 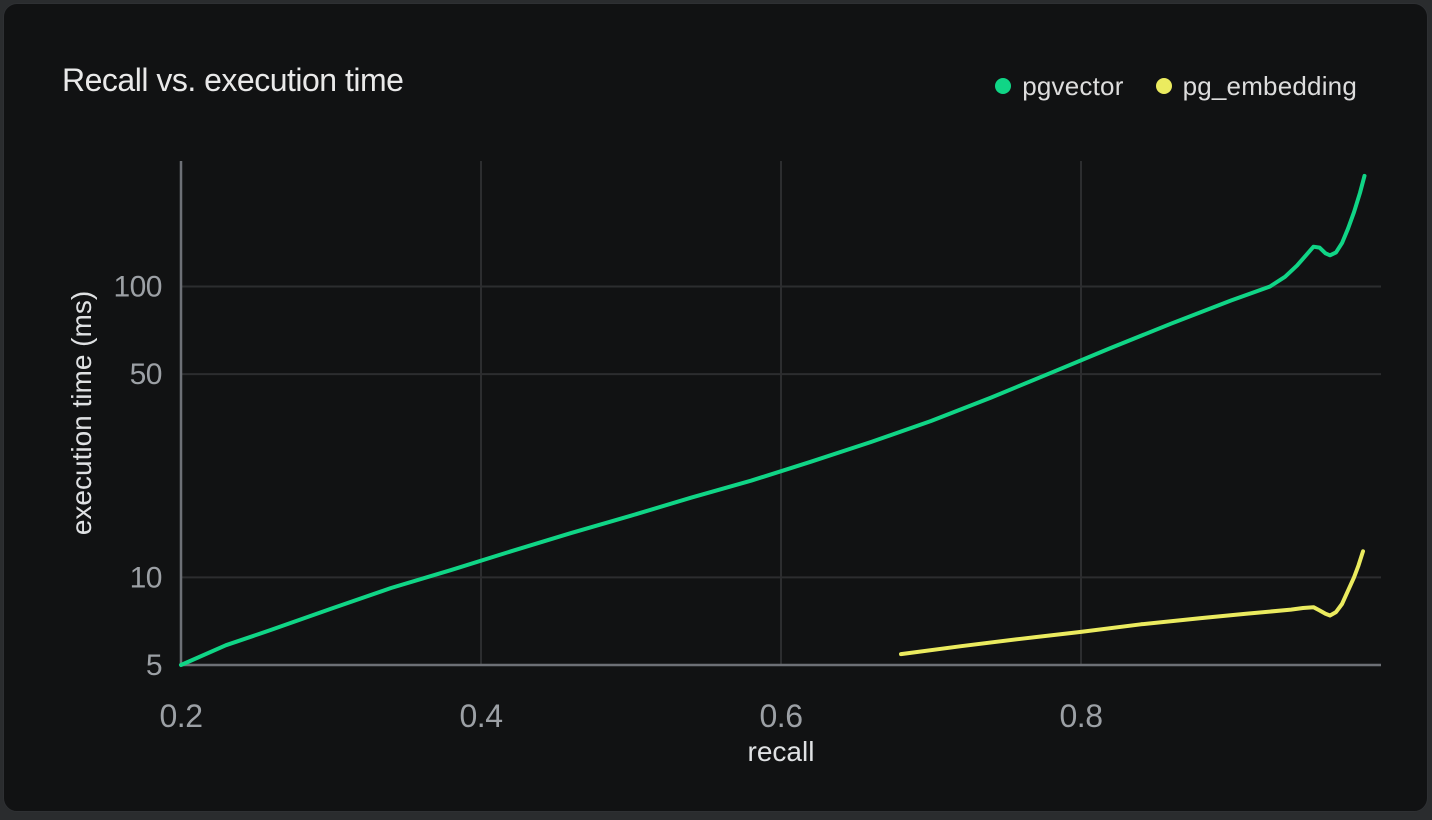 I want to click on pg-embedding-legend-label: pg_embedding, so click(x=1269, y=85).